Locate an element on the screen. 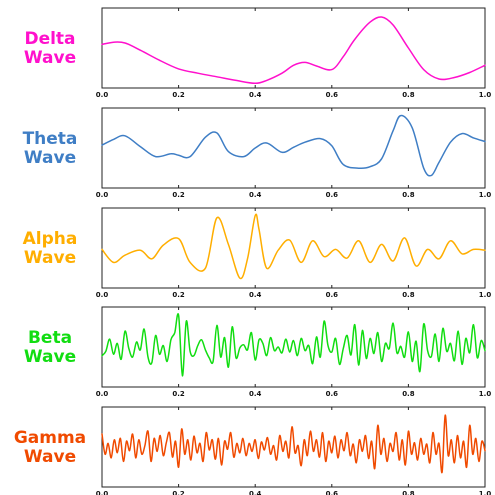 This screenshot has width=495, height=495. wave-label: Theta Wave is located at coordinates (50, 148).